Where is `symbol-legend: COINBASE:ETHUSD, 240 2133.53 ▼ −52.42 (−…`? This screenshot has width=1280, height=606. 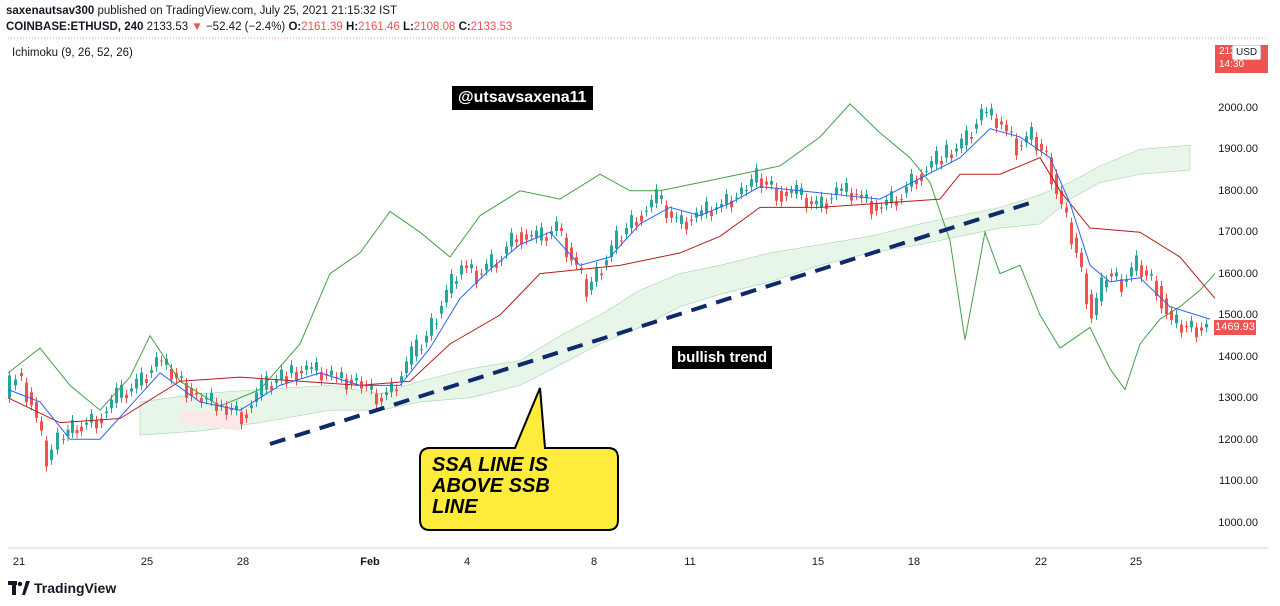
symbol-legend: COINBASE:ETHUSD, 240 2133.53 ▼ −52.42 (−… is located at coordinates (259, 27).